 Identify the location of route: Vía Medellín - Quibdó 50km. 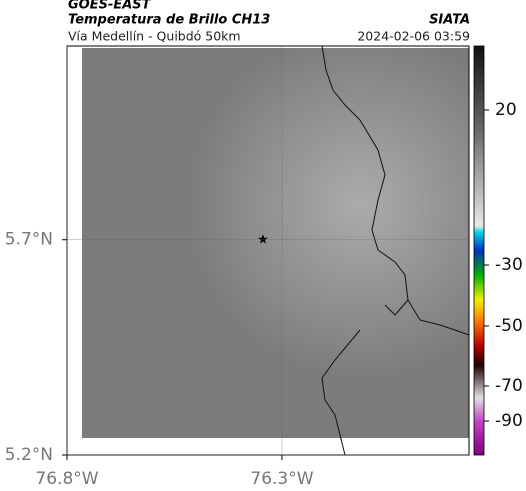
(154, 36).